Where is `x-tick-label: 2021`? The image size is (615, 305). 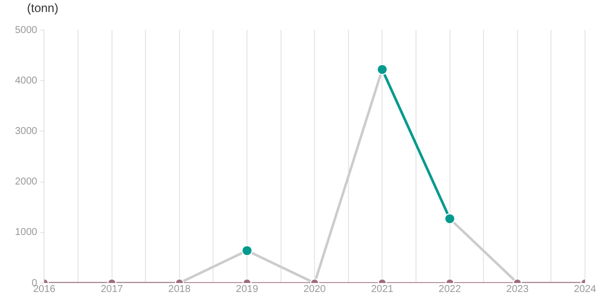
x-tick-label: 2021 is located at coordinates (382, 289).